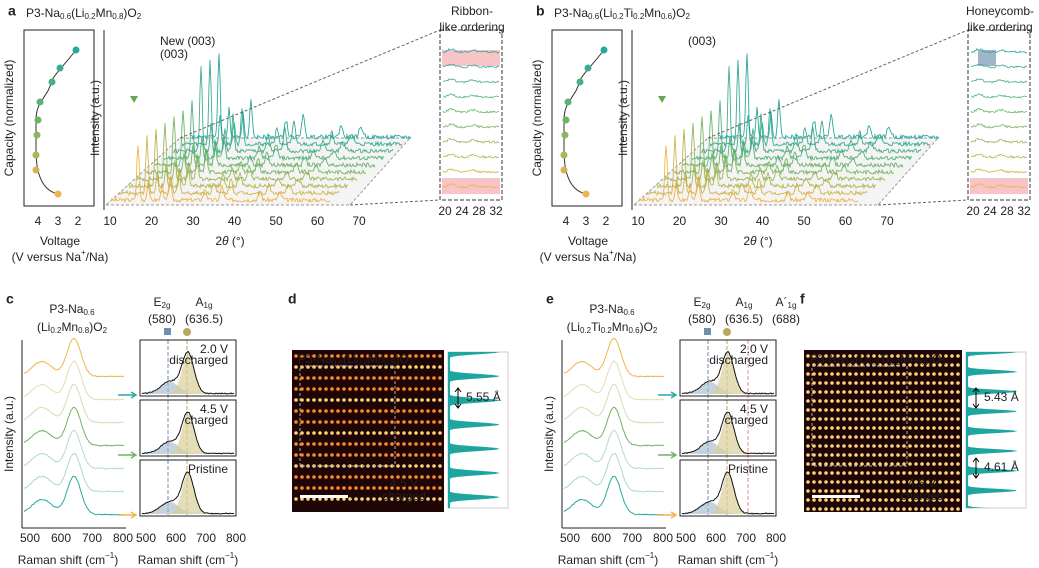 The height and width of the screenshot is (568, 1039). Describe the element at coordinates (999, 27) in the screenshot. I see `inset-title: like ordering` at that location.